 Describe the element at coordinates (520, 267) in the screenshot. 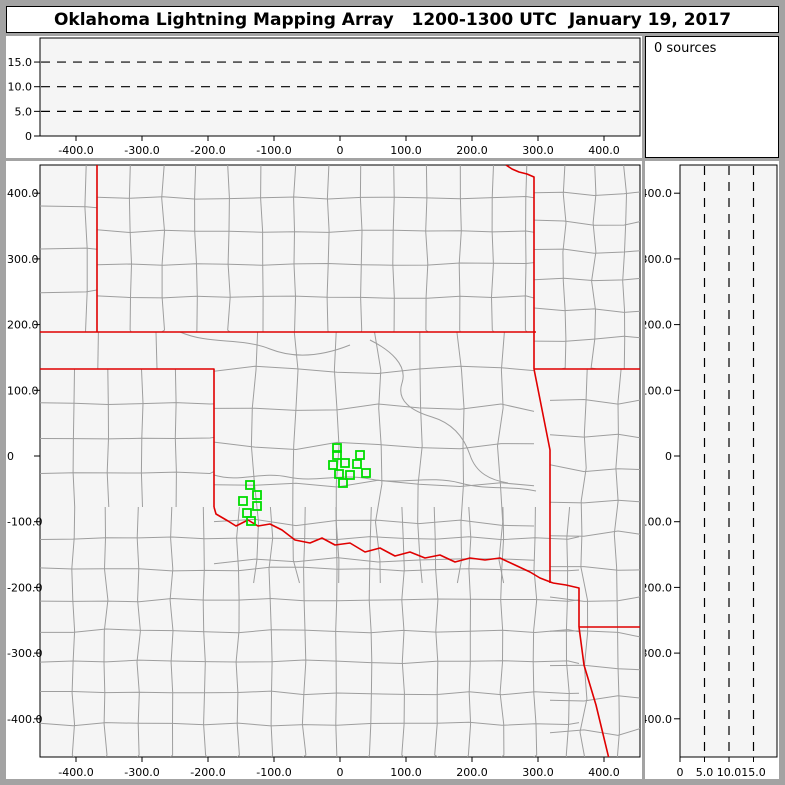

I see `ks-mo-ok-mo-border` at that location.